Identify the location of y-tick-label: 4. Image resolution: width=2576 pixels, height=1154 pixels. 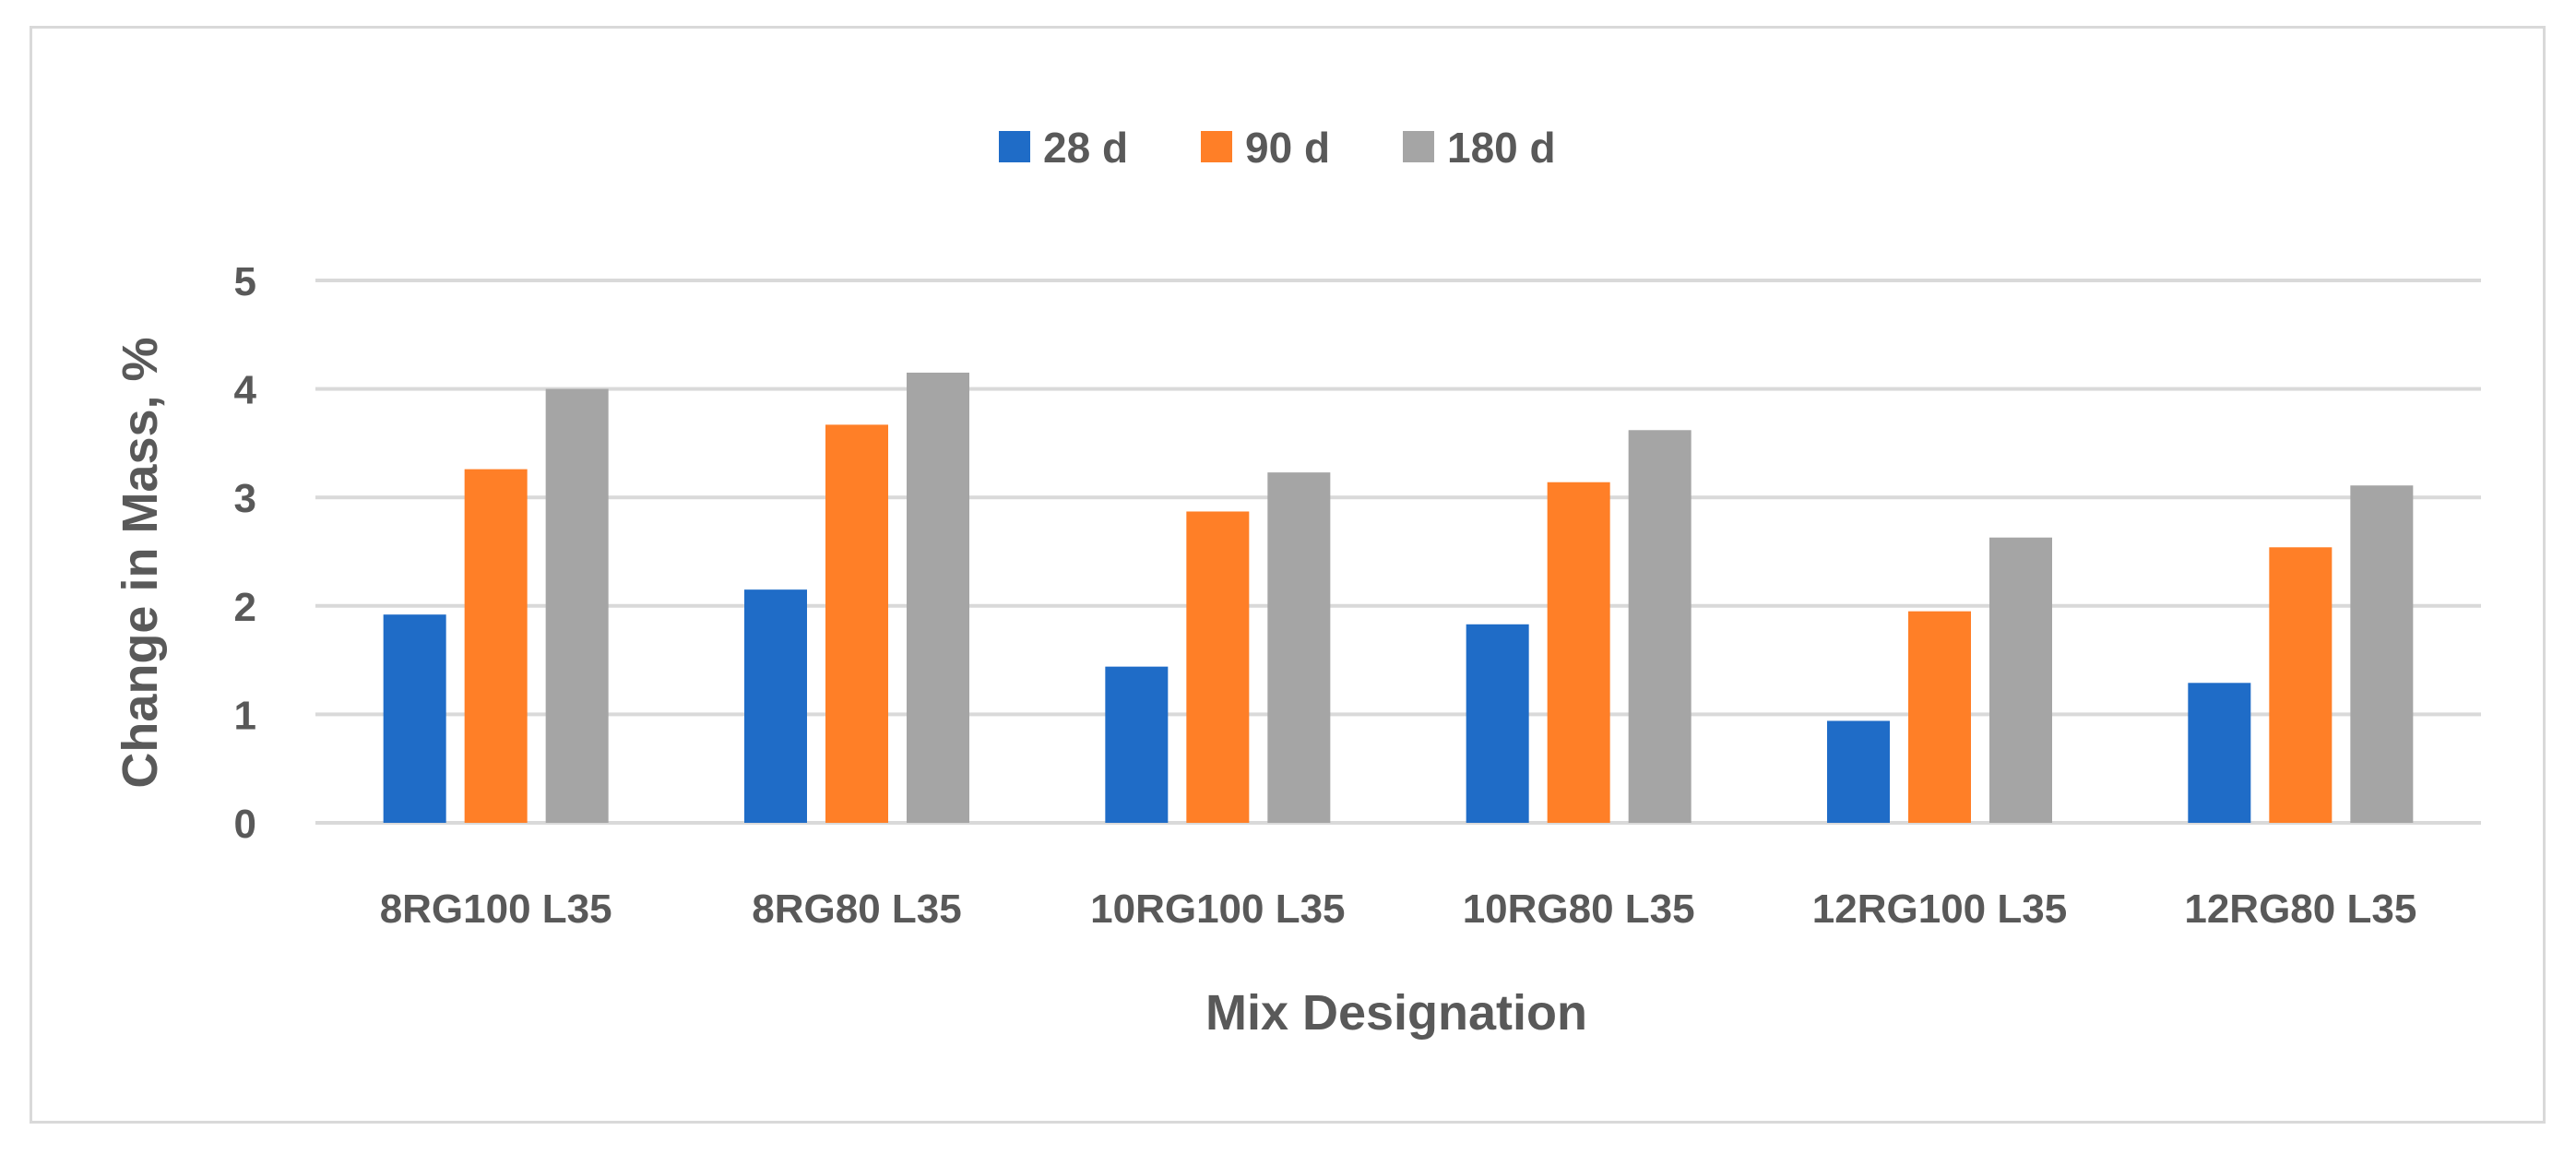
(246, 390).